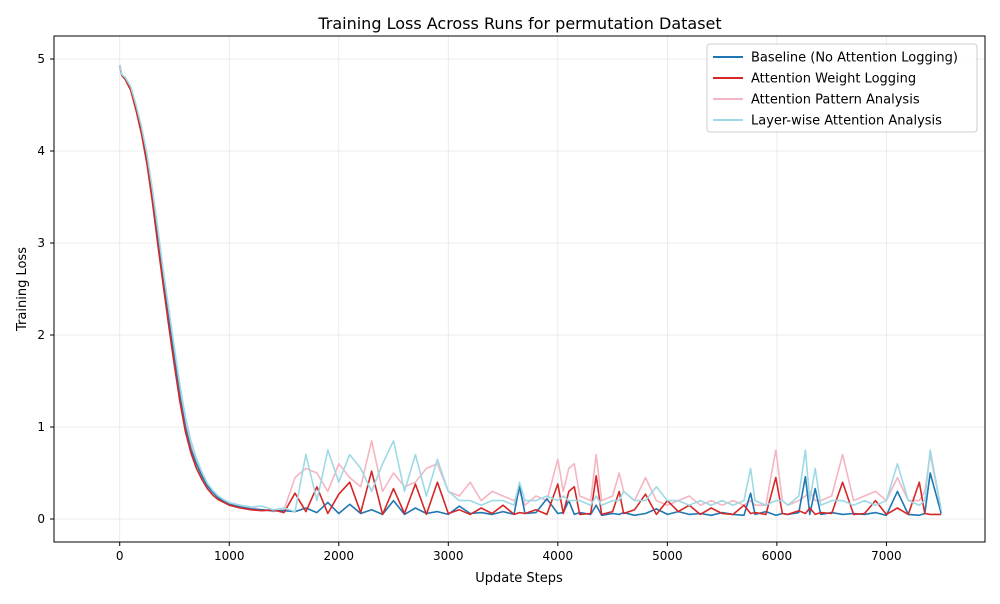 The image size is (1000, 604). Describe the element at coordinates (41, 335) in the screenshot. I see `y-tick-label: 2` at that location.